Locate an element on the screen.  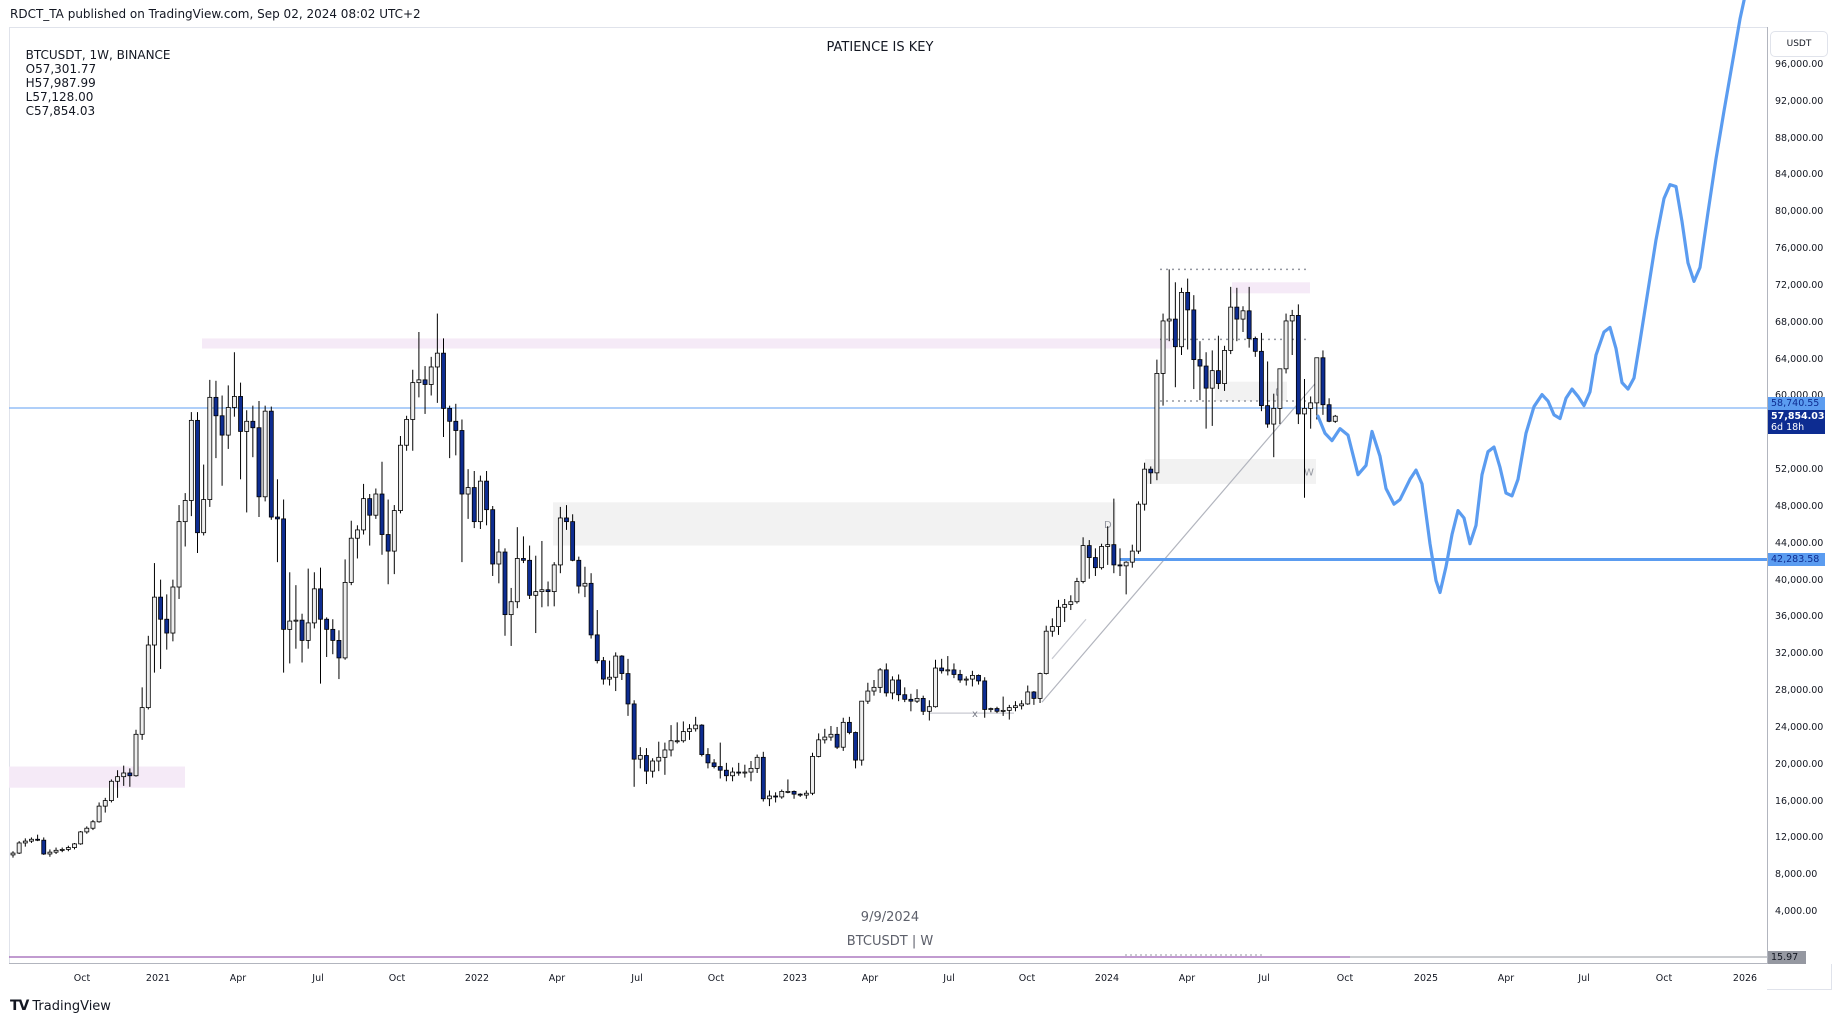
price-tick-label: 32,000.00 is located at coordinates (1799, 654).